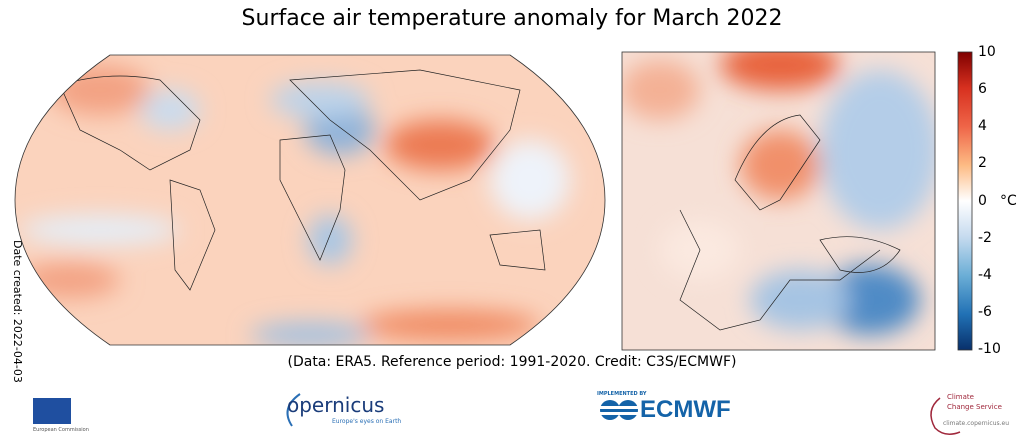 The height and width of the screenshot is (444, 1024). Describe the element at coordinates (985, 238) in the screenshot. I see `colorbar-tick: -2` at that location.